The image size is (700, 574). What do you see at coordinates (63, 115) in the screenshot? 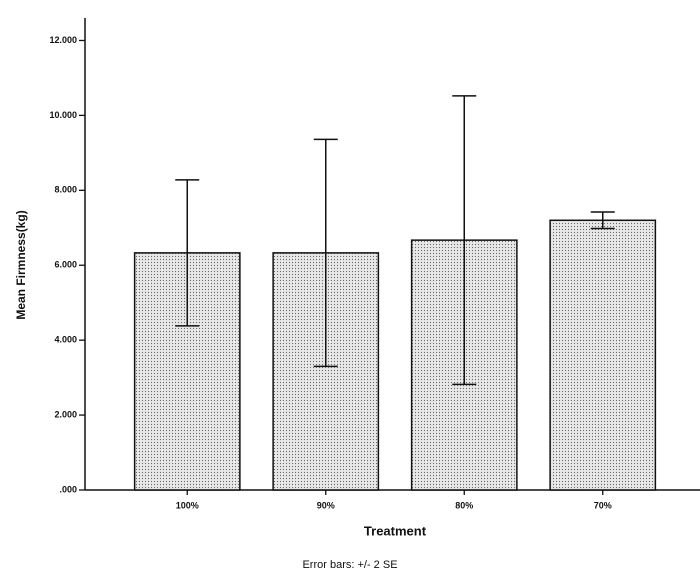
I see `y-tick-label: 10.000` at bounding box center [63, 115].